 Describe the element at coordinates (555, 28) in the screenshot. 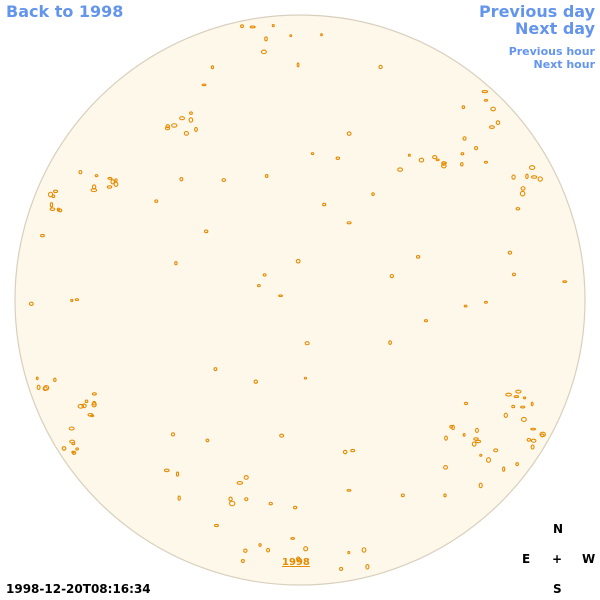

I see `next-day-link: Next day` at that location.